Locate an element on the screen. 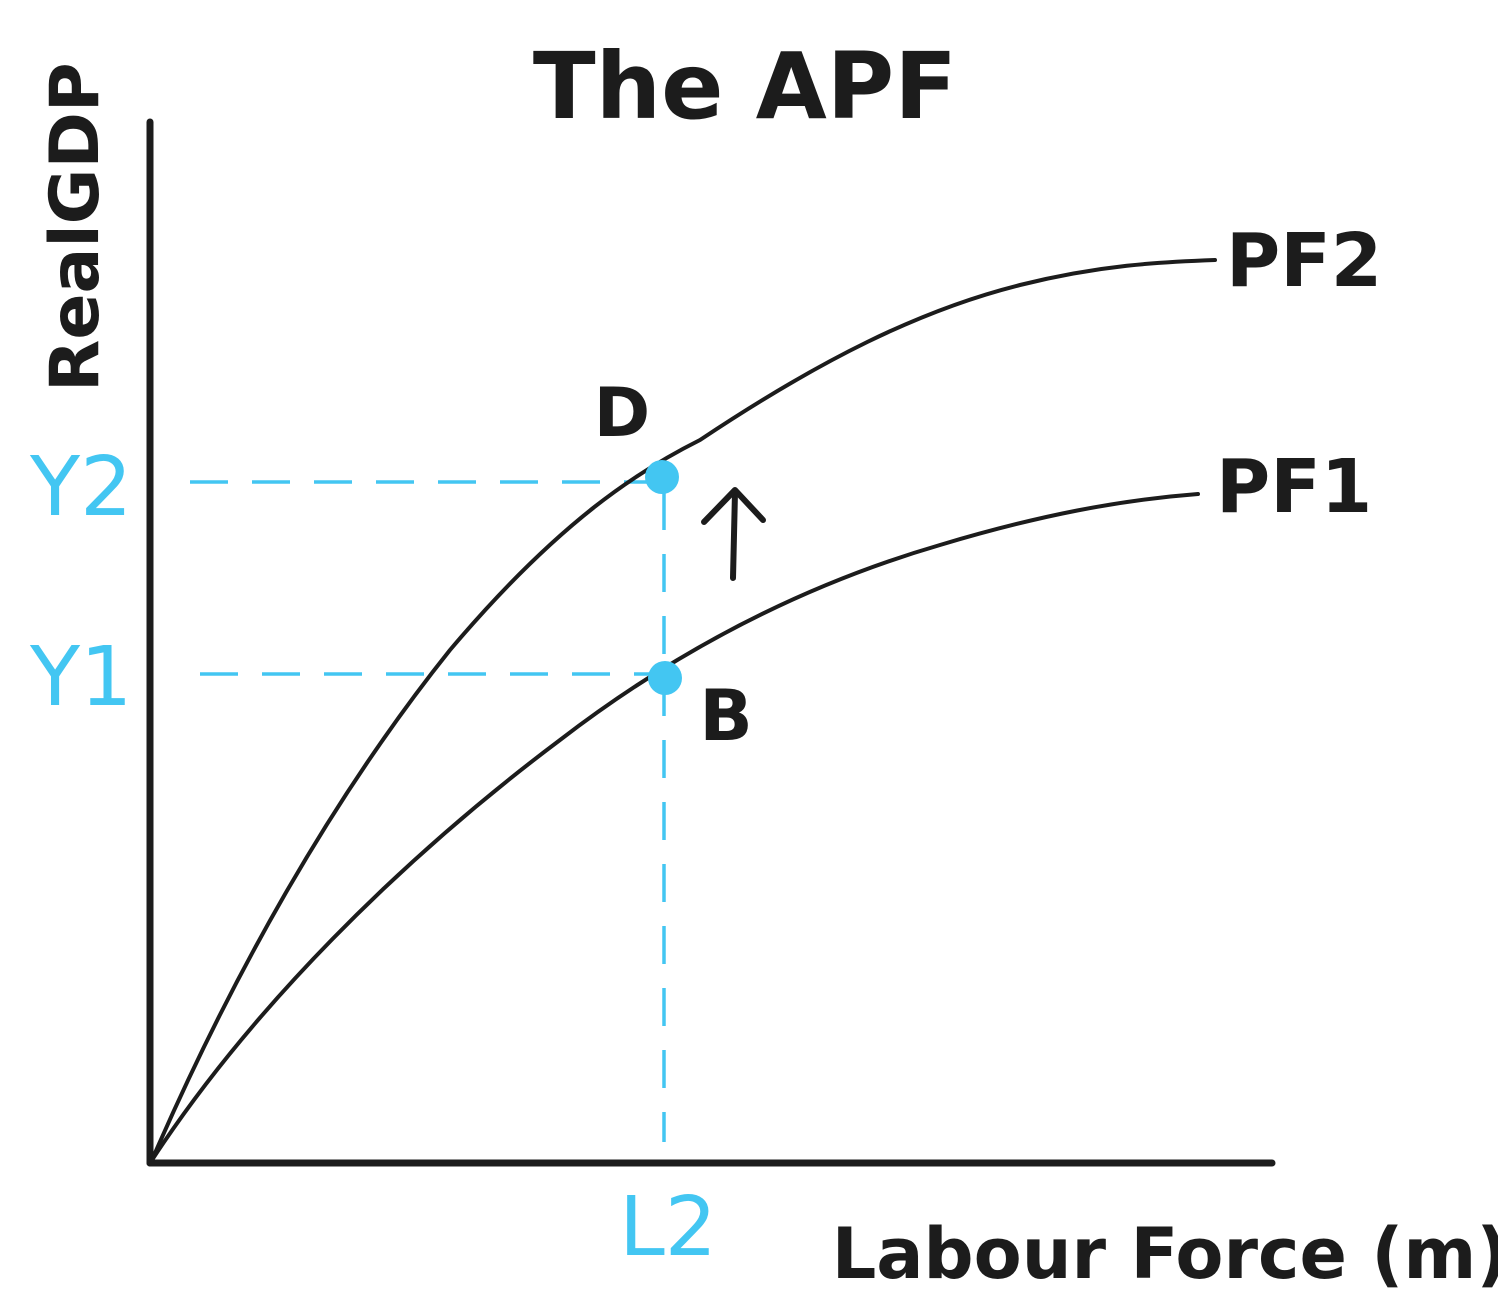 The height and width of the screenshot is (1304, 1498). diagram-title: The APF is located at coordinates (745, 86).